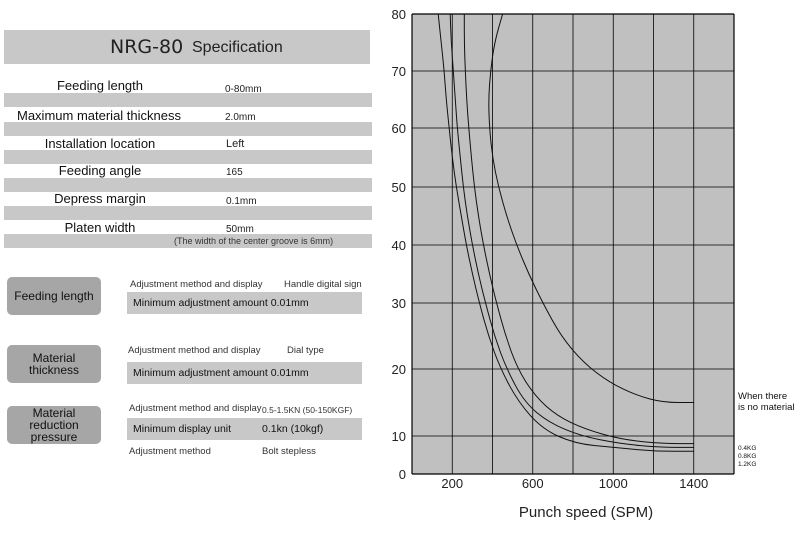  What do you see at coordinates (237, 47) in the screenshot?
I see `spec-heading: Specification` at bounding box center [237, 47].